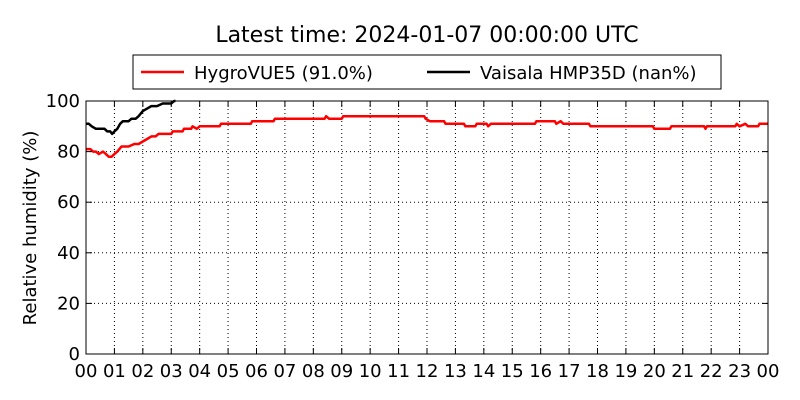 The image size is (800, 400). I want to click on x-tick-label: 07, so click(284, 371).